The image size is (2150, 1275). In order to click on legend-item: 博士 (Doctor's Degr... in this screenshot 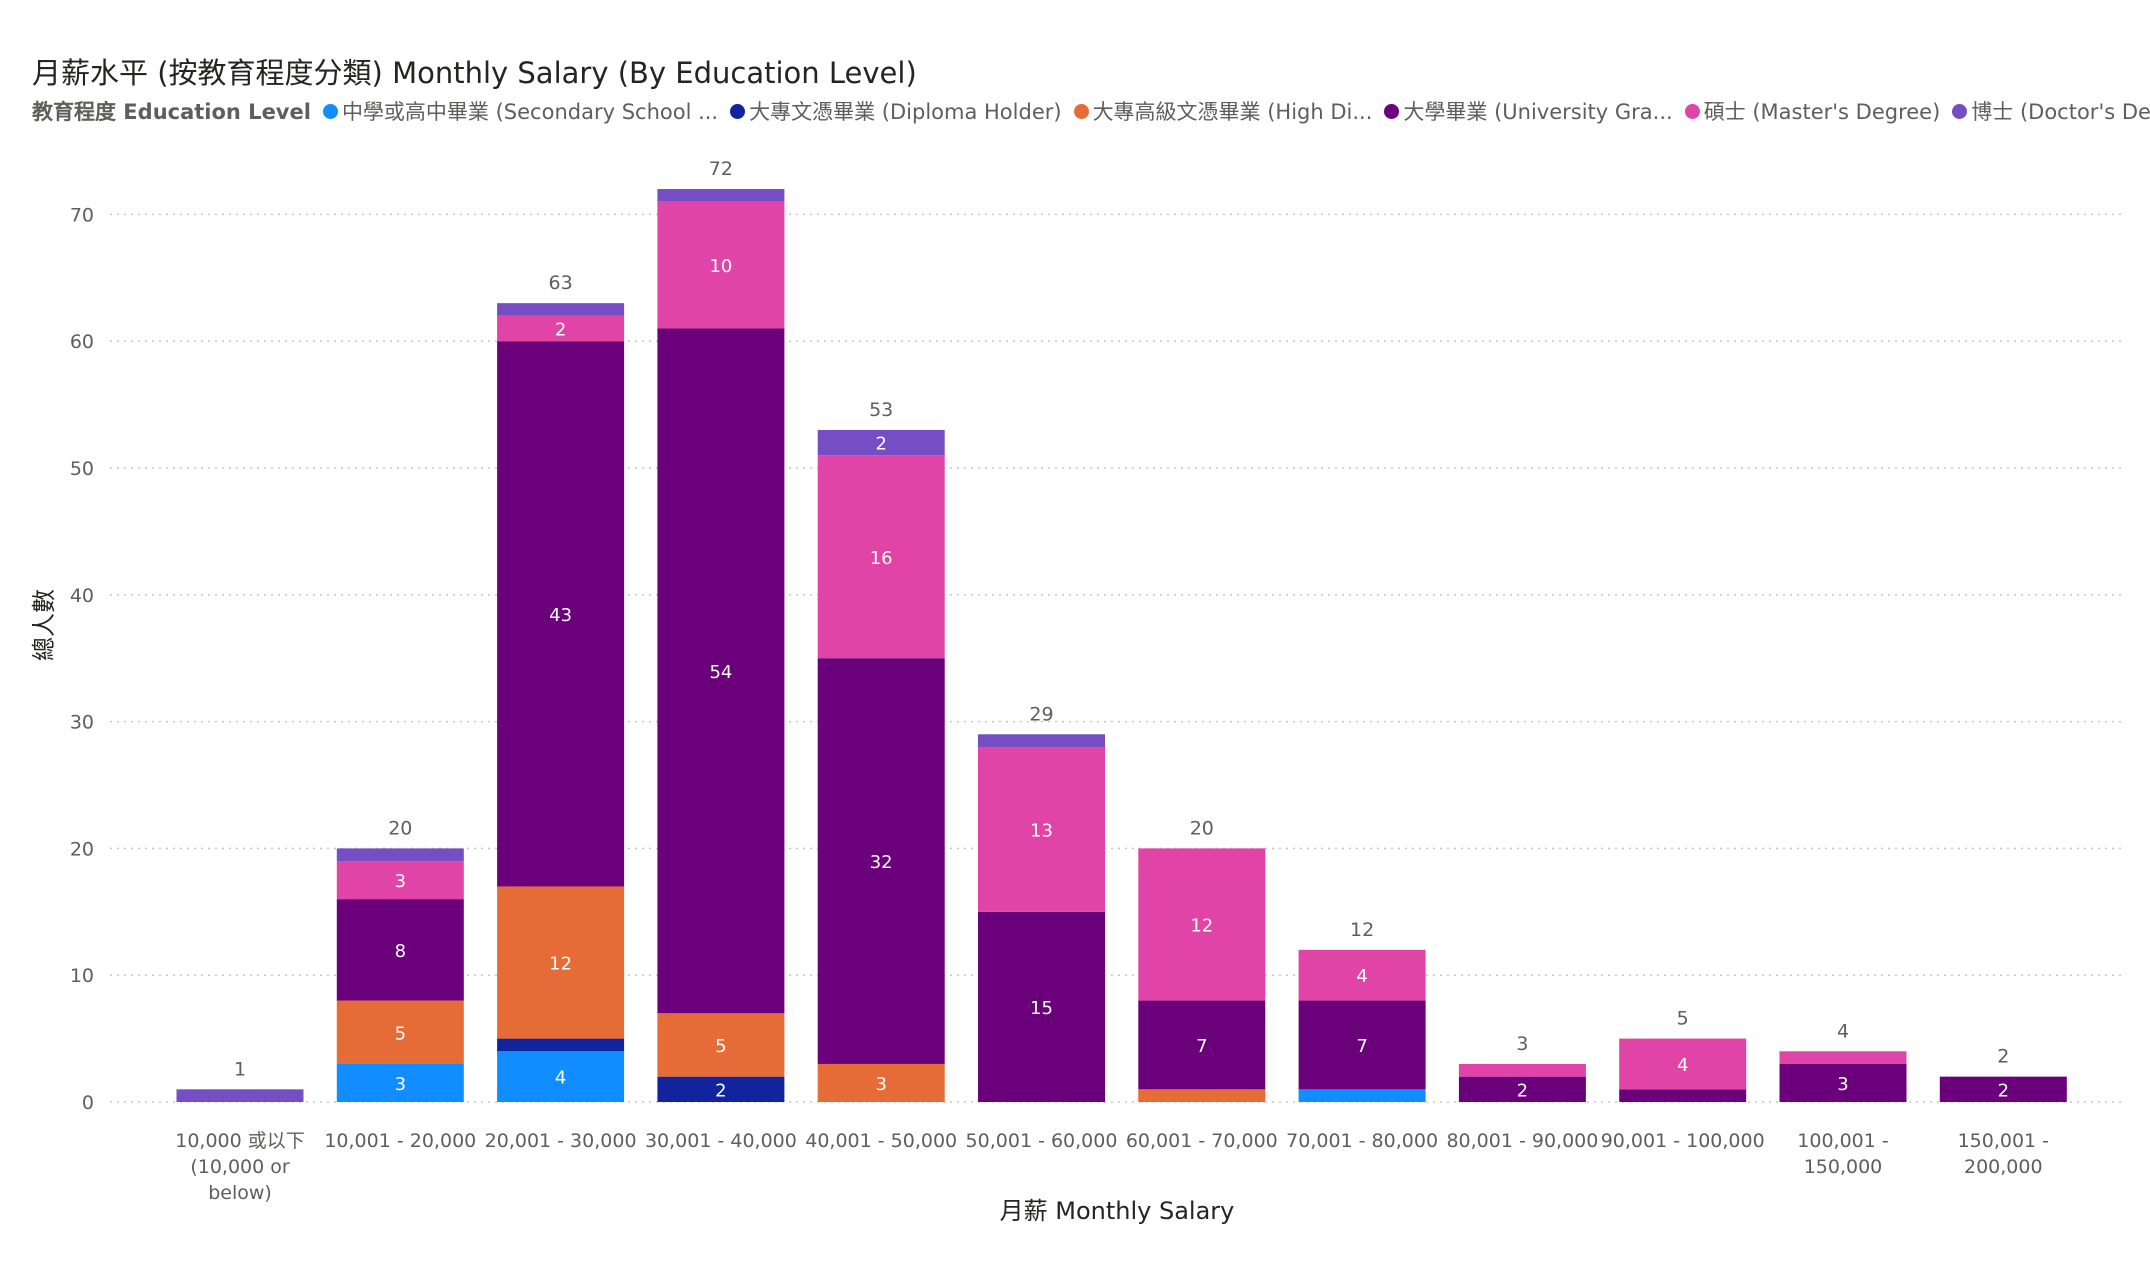, I will do `click(2051, 111)`.